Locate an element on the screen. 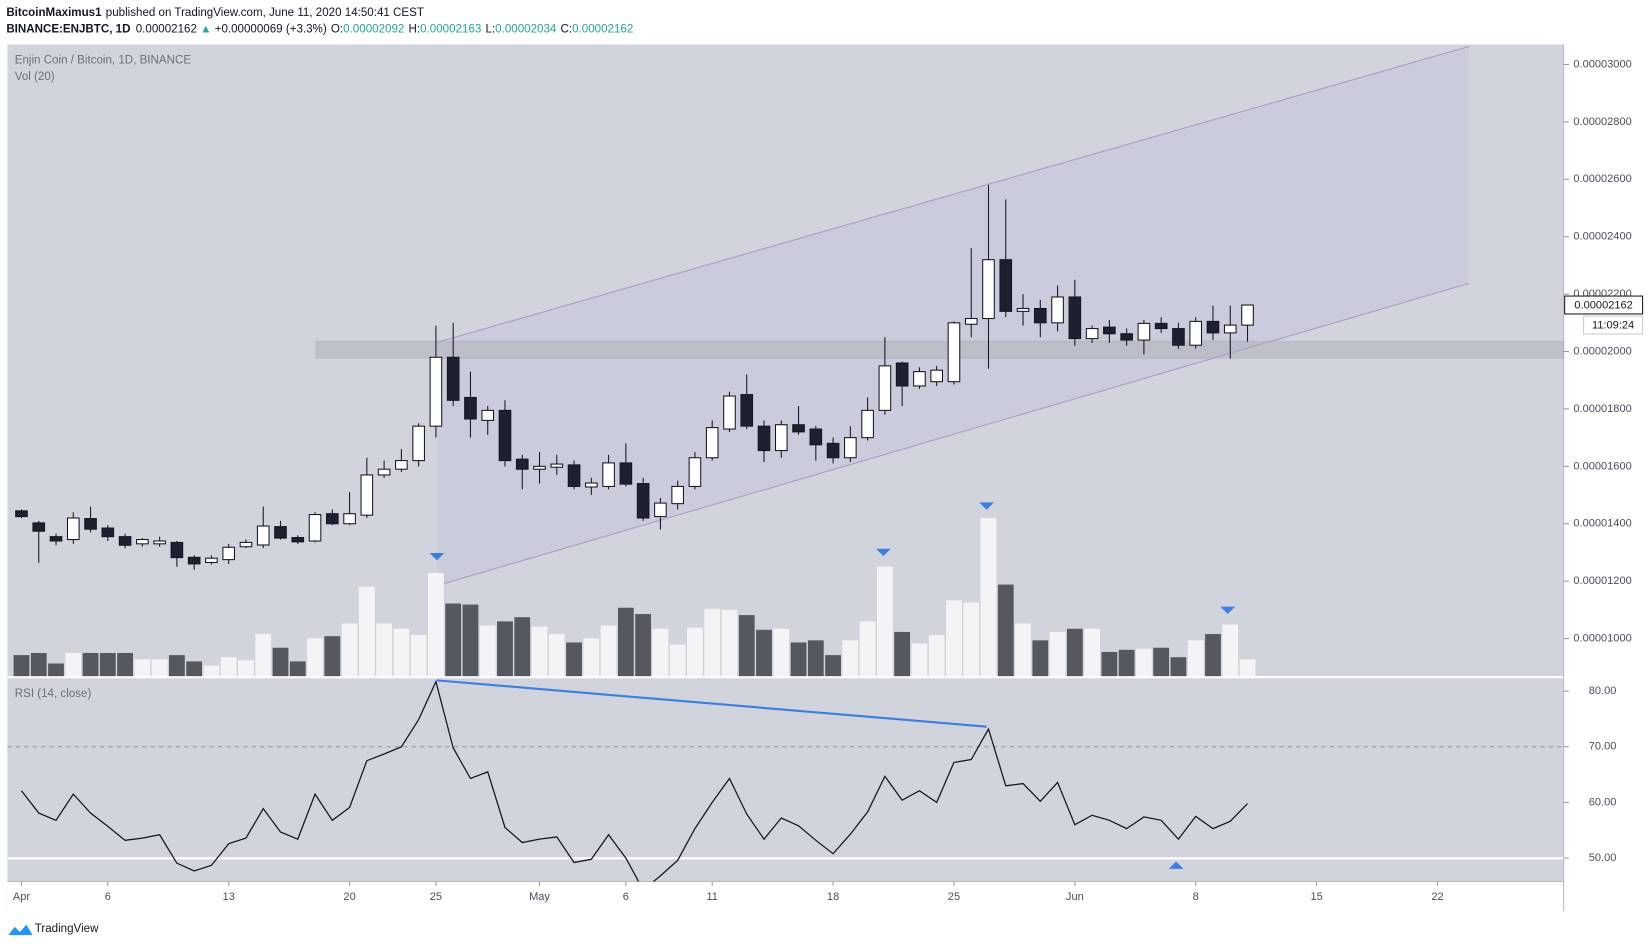 The height and width of the screenshot is (948, 1651). rsi-tick-label: 80.00 is located at coordinates (1603, 691).